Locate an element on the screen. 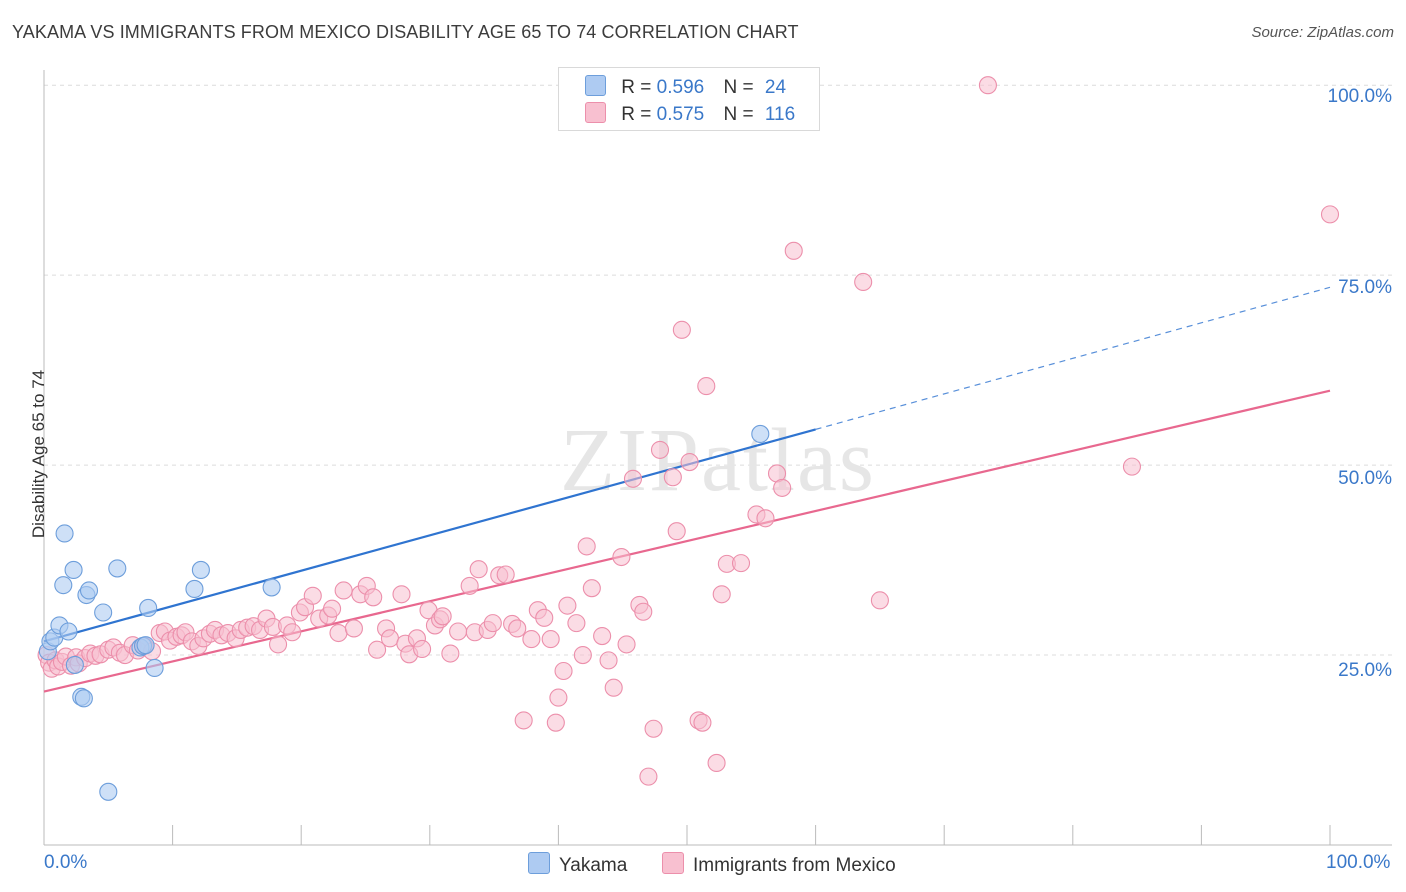 The image size is (1406, 892). y-tick-label-25: 25.0% is located at coordinates (1365, 670).